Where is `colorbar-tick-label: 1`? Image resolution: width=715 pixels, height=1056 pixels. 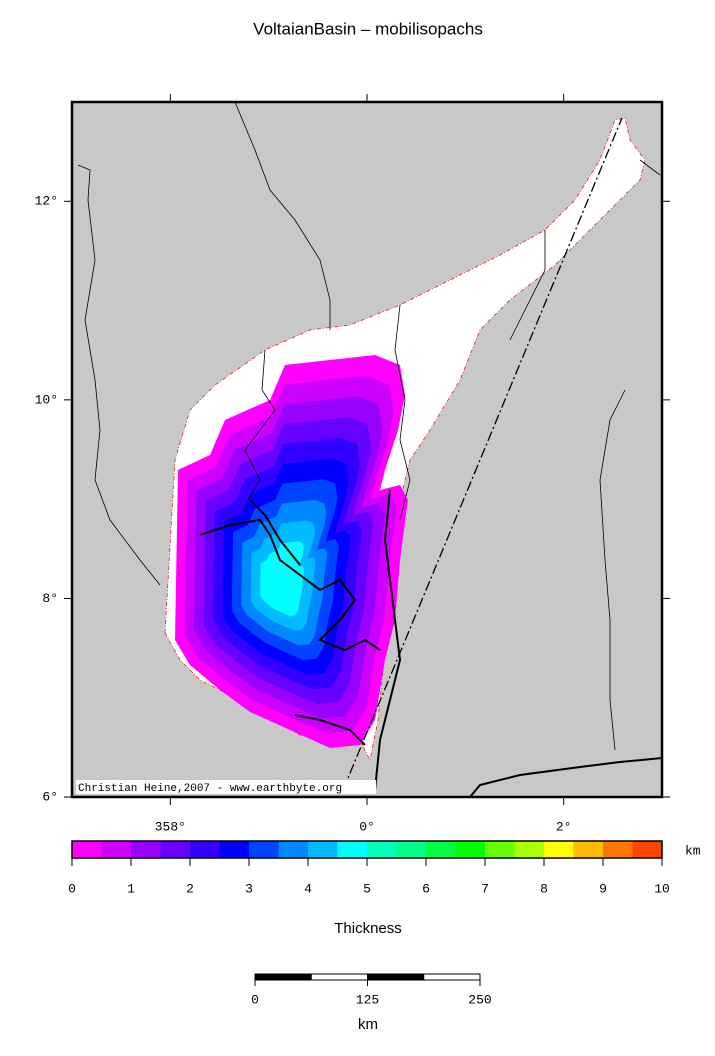 colorbar-tick-label: 1 is located at coordinates (131, 888).